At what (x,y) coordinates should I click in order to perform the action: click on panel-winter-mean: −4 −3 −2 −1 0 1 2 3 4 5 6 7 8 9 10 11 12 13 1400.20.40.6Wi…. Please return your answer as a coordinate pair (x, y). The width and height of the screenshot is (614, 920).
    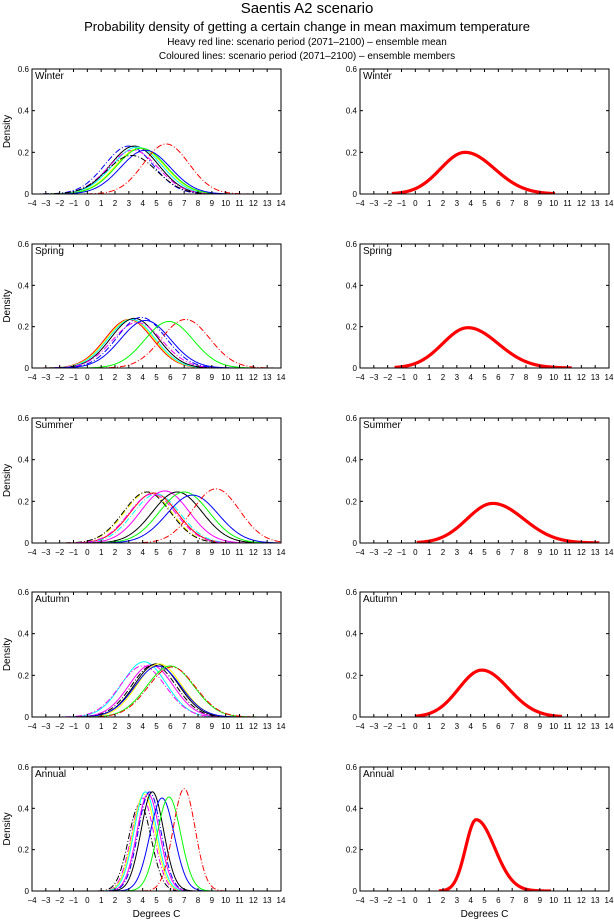
    Looking at the image, I should click on (480, 136).